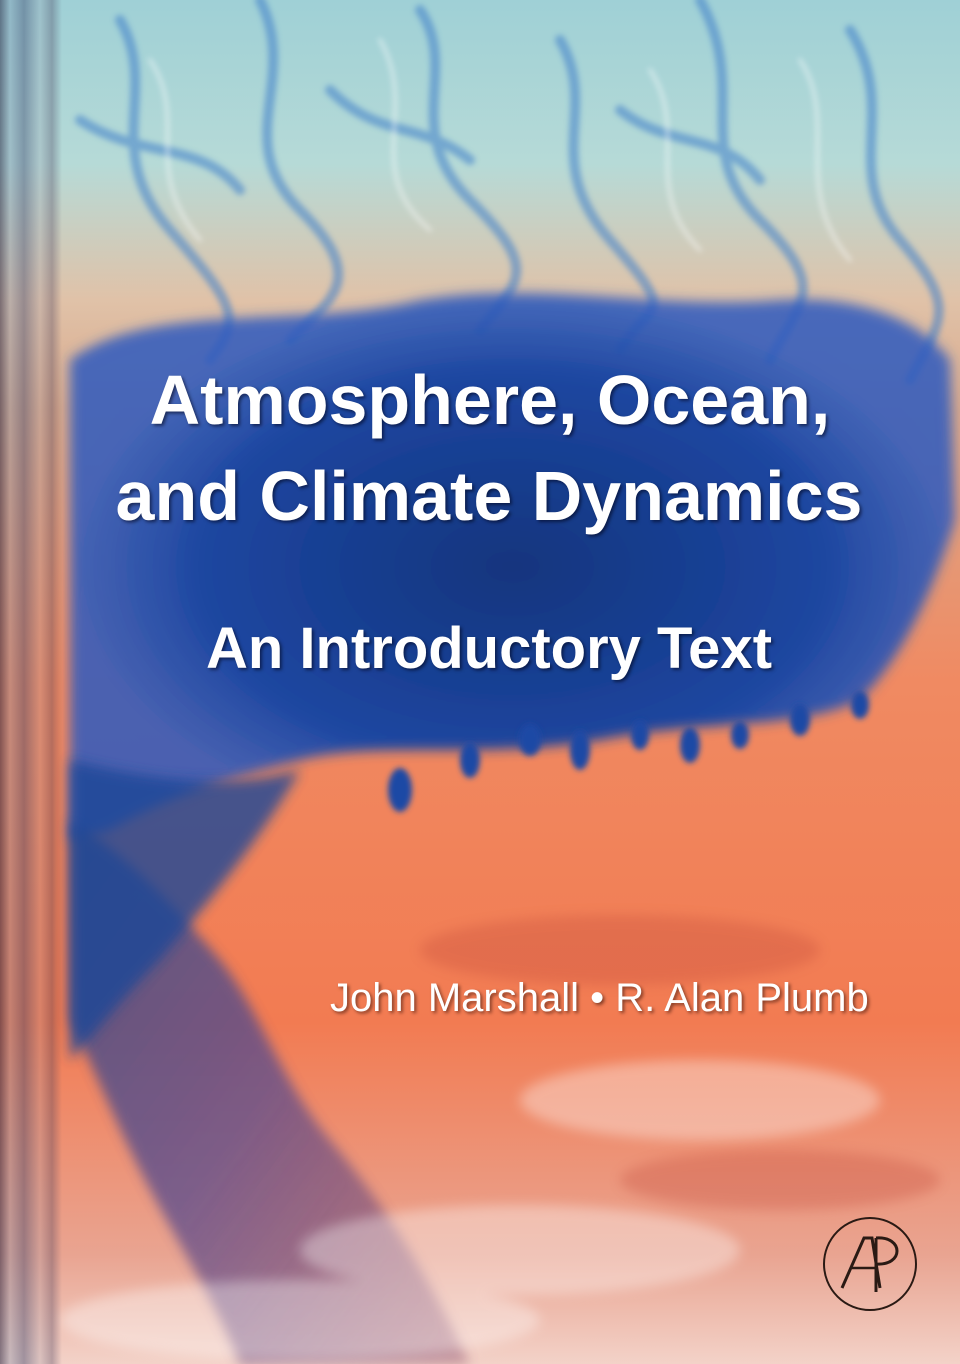  What do you see at coordinates (31, 682) in the screenshot?
I see `book-spine-shadow` at bounding box center [31, 682].